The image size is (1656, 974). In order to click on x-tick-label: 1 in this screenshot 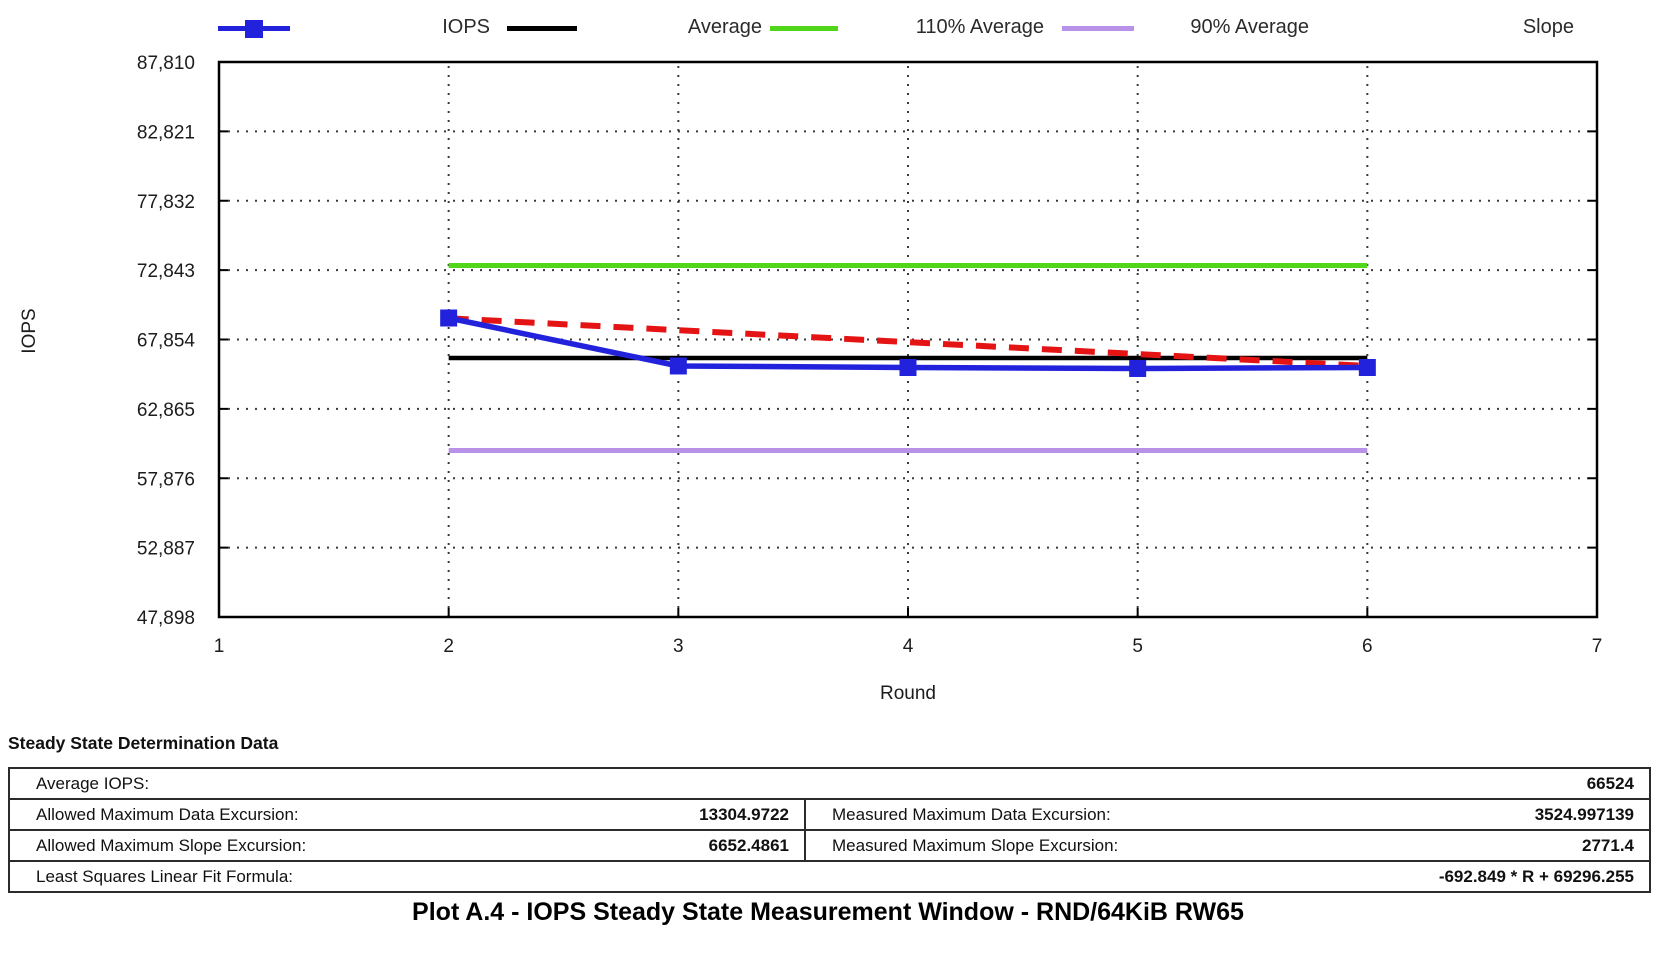, I will do `click(219, 646)`.